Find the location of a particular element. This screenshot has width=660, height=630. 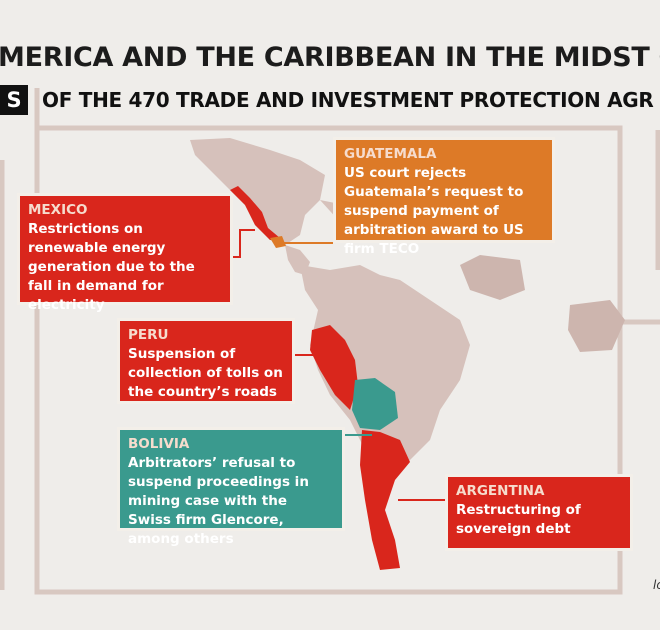

callout-label: BOLIVIA is located at coordinates (159, 444).